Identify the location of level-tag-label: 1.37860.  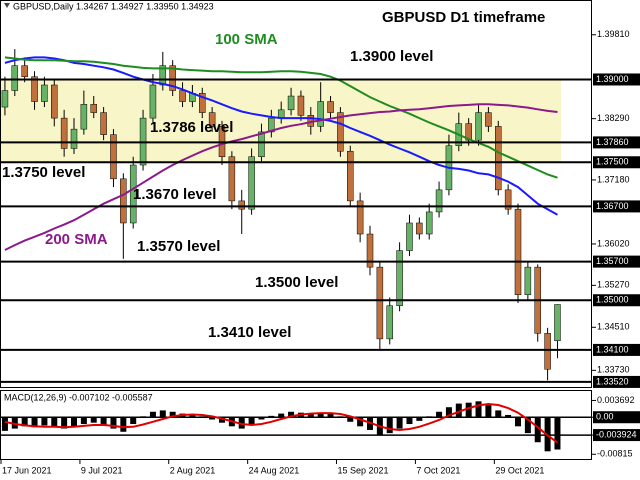
(612, 142).